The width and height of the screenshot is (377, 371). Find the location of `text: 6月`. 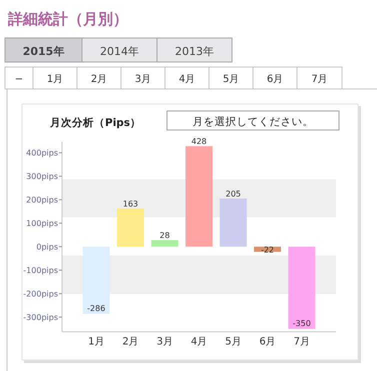

text: 6月 is located at coordinates (275, 79).